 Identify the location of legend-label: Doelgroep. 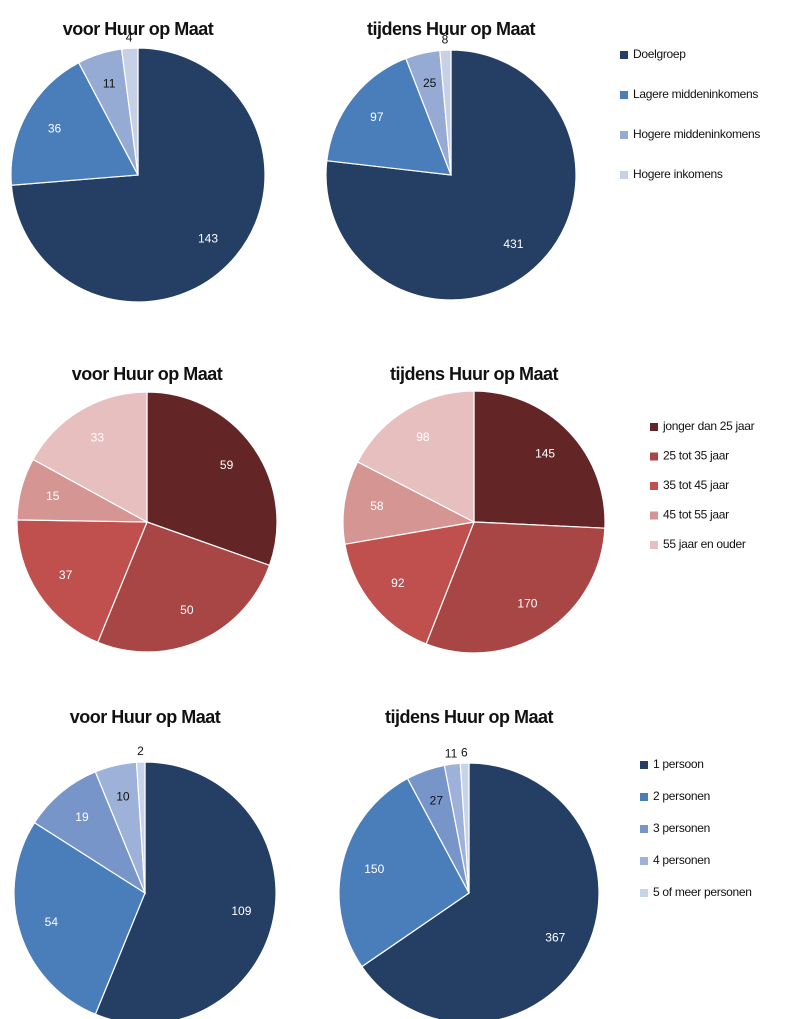
(659, 54).